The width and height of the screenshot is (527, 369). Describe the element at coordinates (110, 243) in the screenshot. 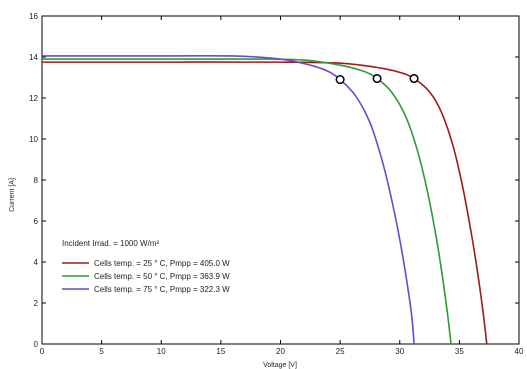

I see `legend-header: Incident Irrad. = 1000 W/m²` at that location.